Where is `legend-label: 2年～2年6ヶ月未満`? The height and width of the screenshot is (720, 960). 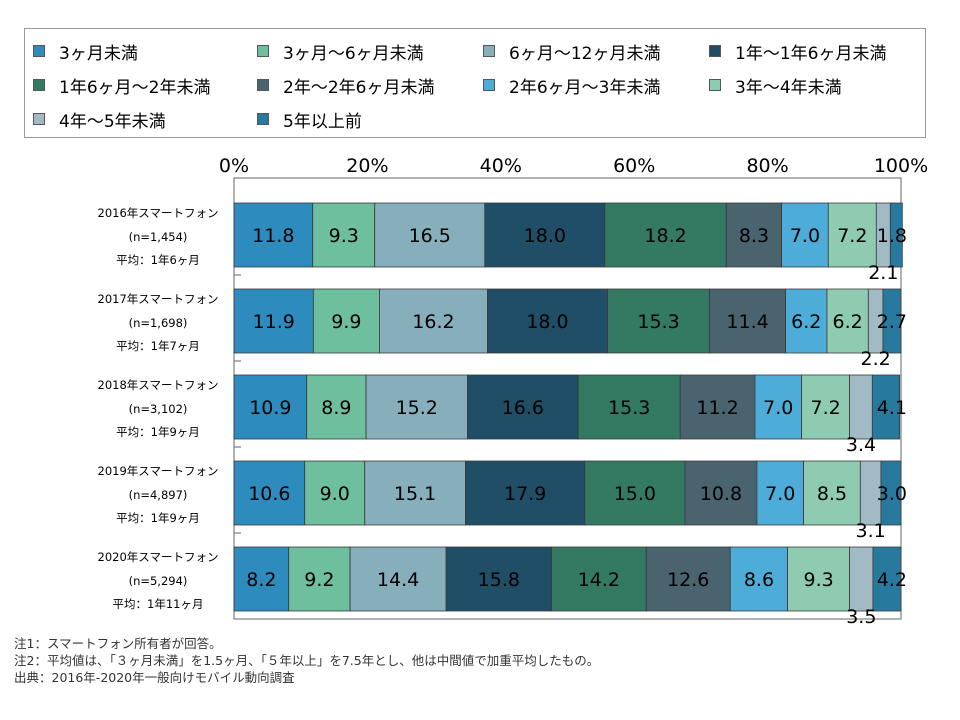
legend-label: 2年～2年6ヶ月未満 is located at coordinates (359, 87).